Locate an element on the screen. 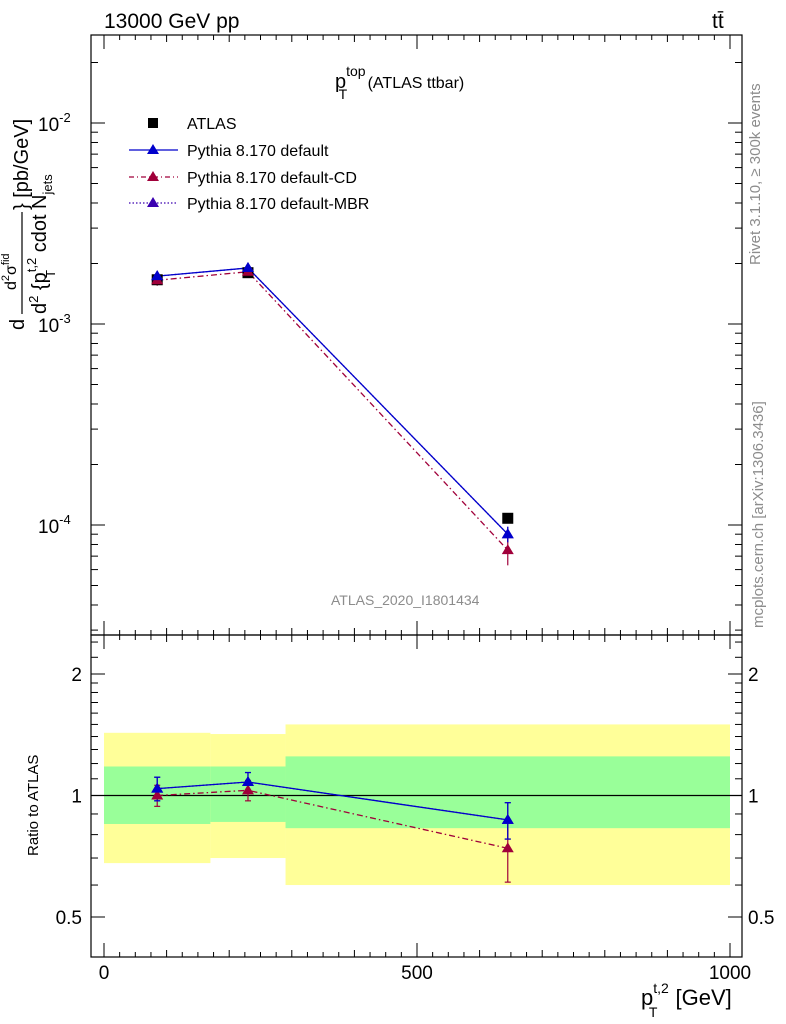 Image resolution: width=786 pixels, height=1024 pixels. main-point-atlas is located at coordinates (508, 518).